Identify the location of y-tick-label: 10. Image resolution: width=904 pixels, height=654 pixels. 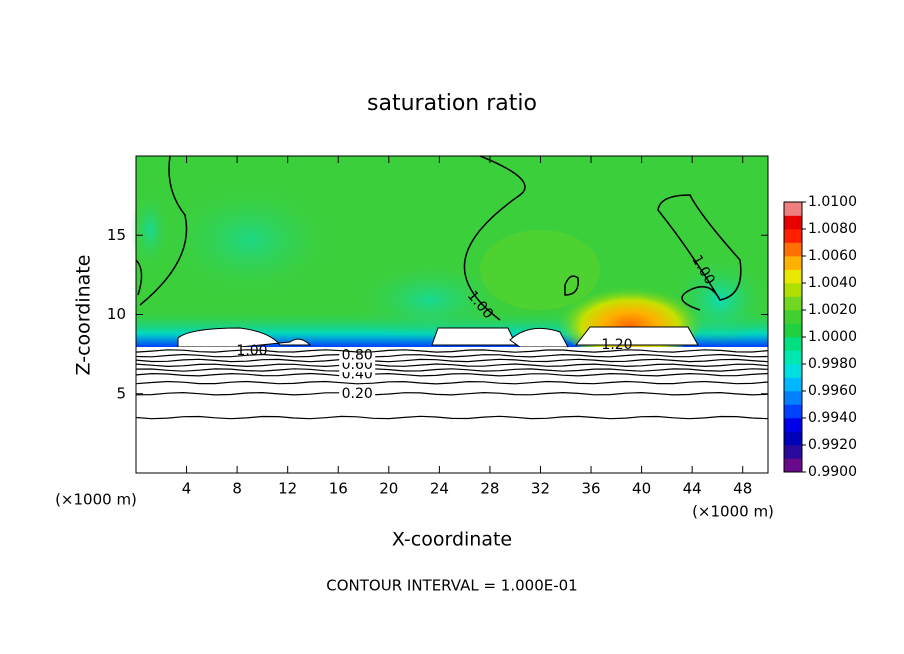
(116, 314).